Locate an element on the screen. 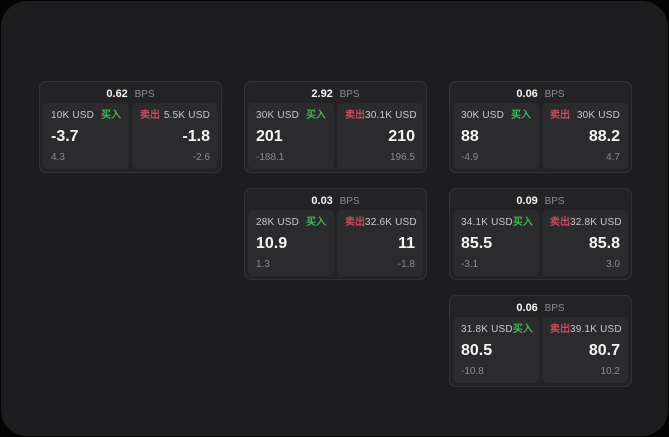 The width and height of the screenshot is (669, 437). buy-tile: 34.1K USD 买入 85.5 -3.1 is located at coordinates (496, 243).